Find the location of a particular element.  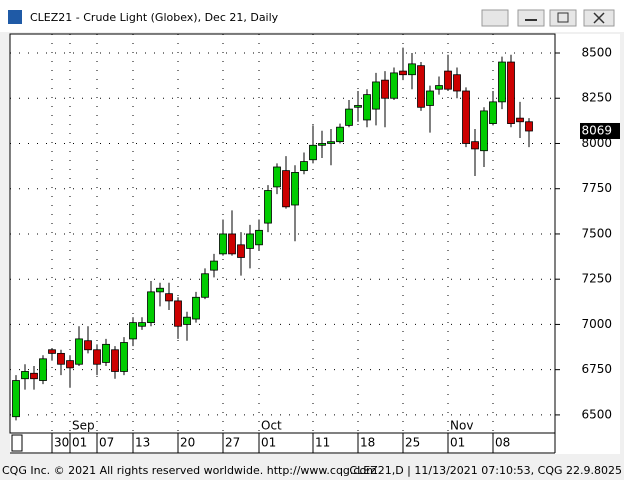

y-tick-label: 6500 is located at coordinates (596, 414).